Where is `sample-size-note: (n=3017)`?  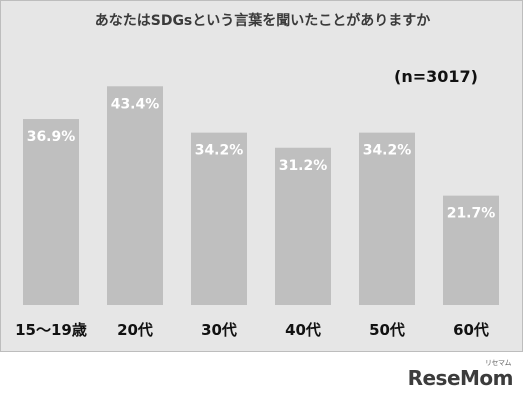 sample-size-note: (n=3017) is located at coordinates (436, 76).